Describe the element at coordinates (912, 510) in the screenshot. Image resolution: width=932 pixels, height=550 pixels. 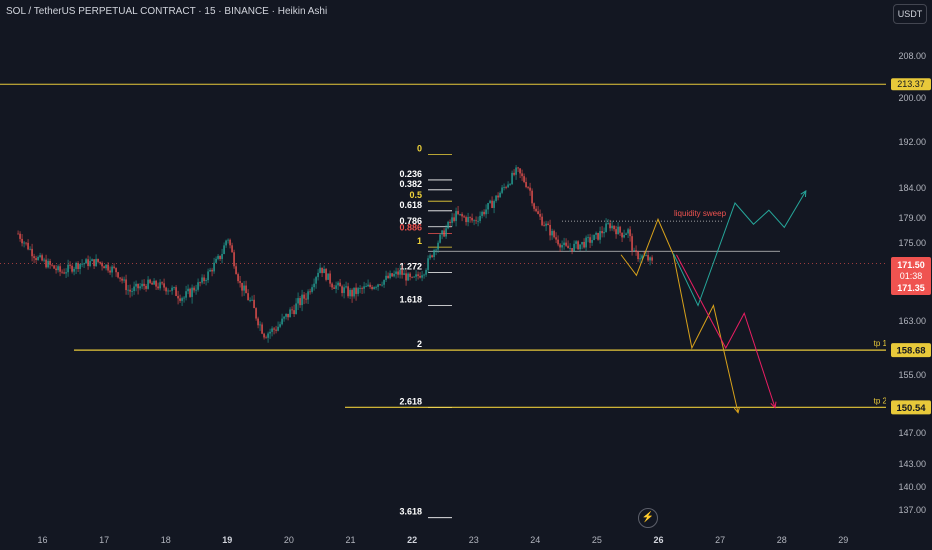
I see `y-tick-label: 137.00` at that location.